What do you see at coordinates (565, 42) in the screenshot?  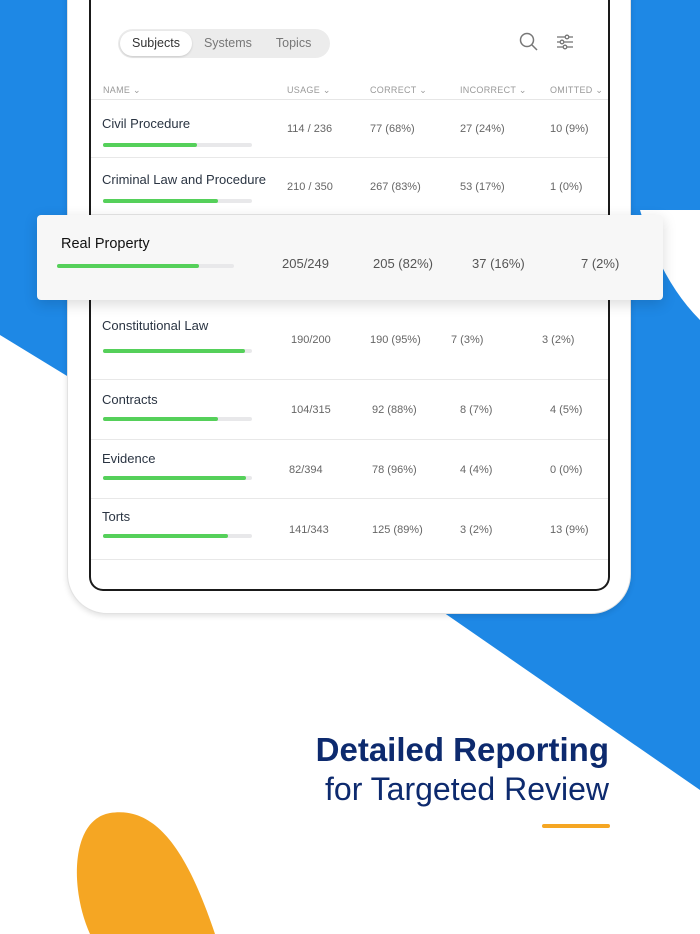 I see `sliders-icon` at bounding box center [565, 42].